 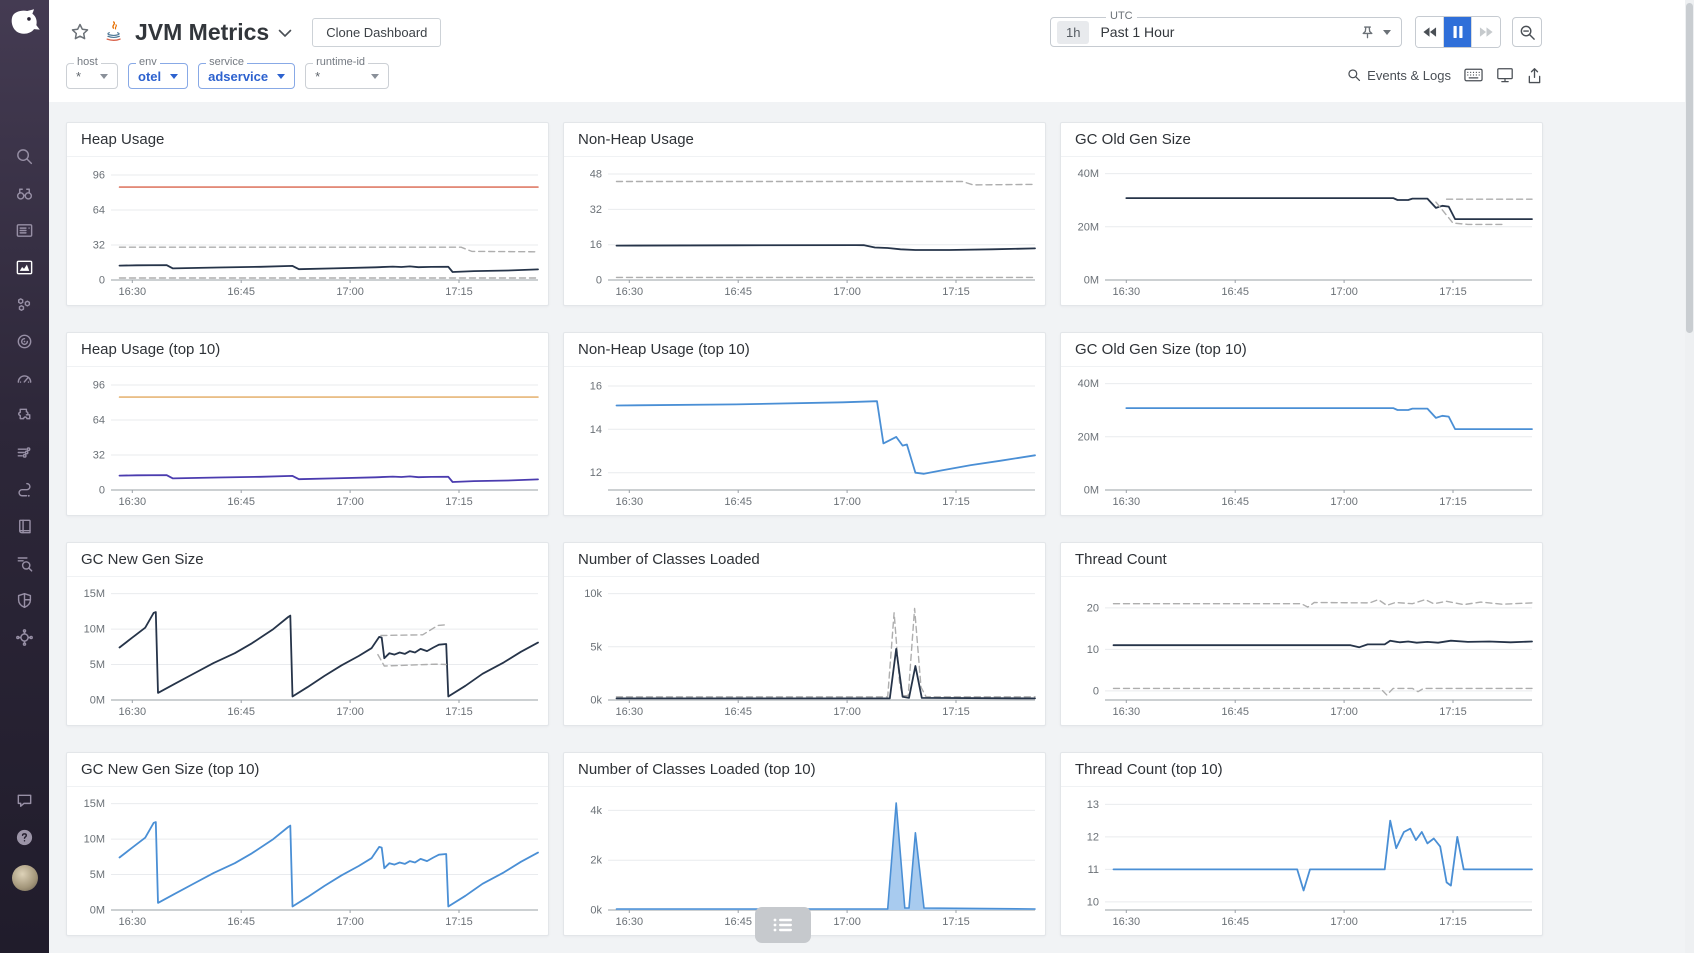 I want to click on network-icon, so click(x=24, y=637).